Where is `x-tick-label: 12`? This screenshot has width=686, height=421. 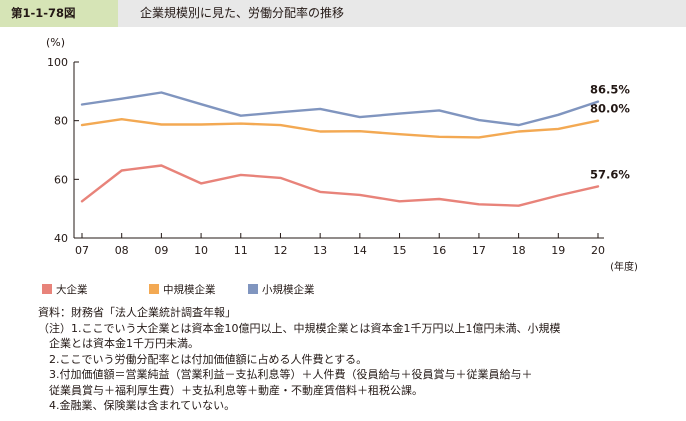
x-tick-label: 12 is located at coordinates (280, 250).